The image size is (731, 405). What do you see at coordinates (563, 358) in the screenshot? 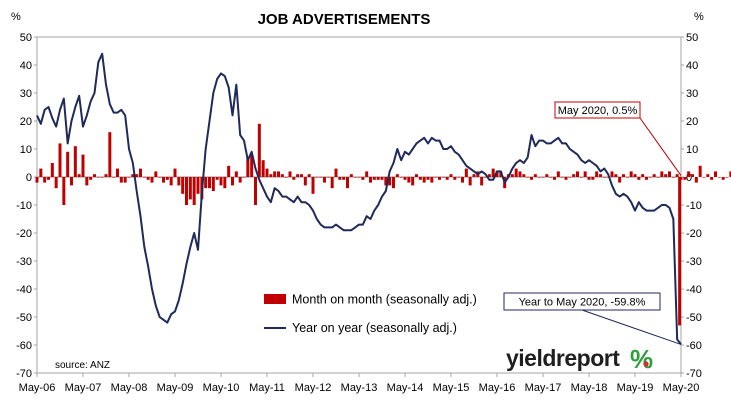
I see `logo-wordmark: yieldreport` at bounding box center [563, 358].